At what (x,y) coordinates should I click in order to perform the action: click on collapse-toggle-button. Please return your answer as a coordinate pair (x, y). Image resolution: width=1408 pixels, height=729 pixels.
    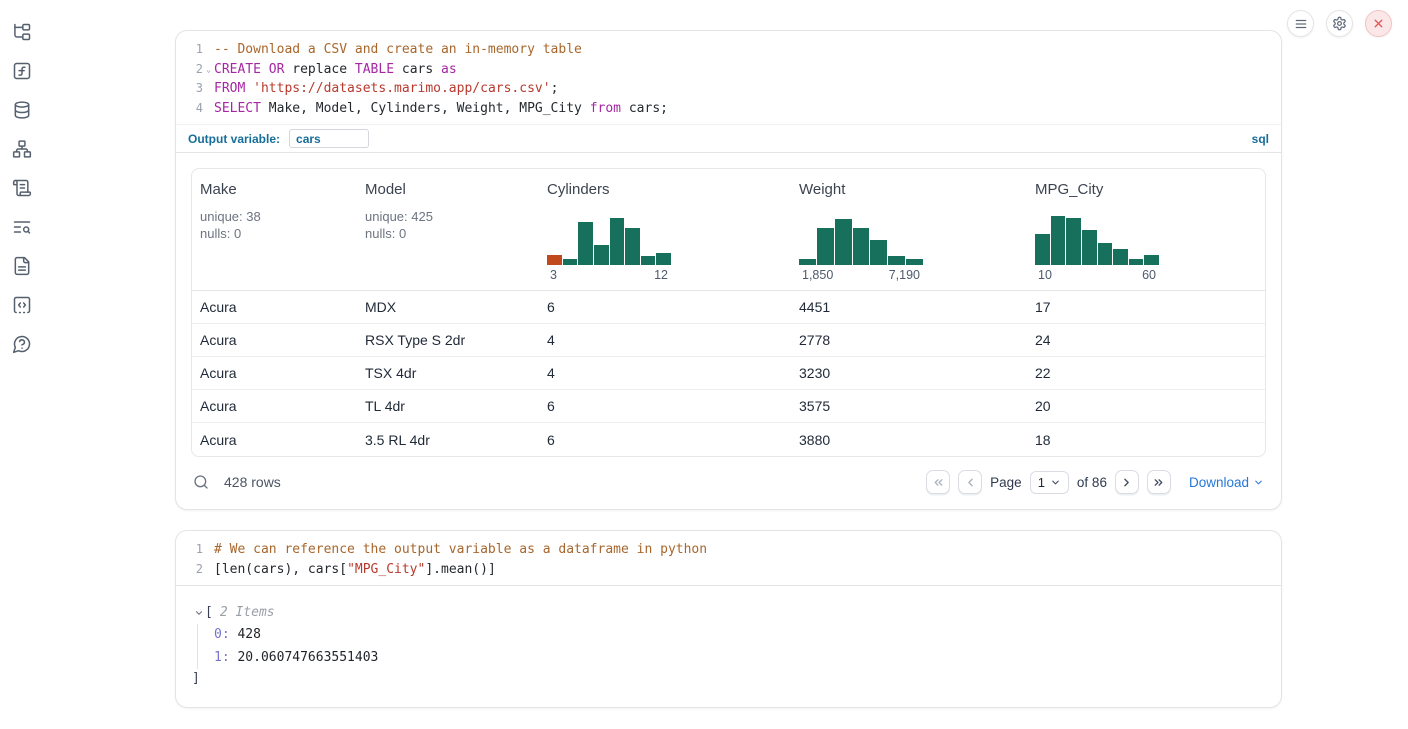
    Looking at the image, I should click on (198, 613).